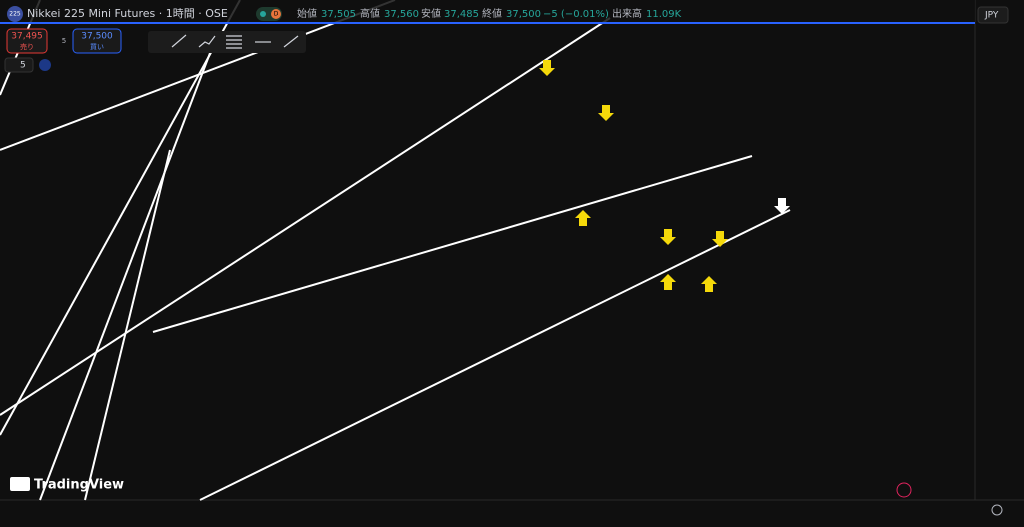 The width and height of the screenshot is (1024, 527). I want to click on toolbar-icons, so click(235, 41).